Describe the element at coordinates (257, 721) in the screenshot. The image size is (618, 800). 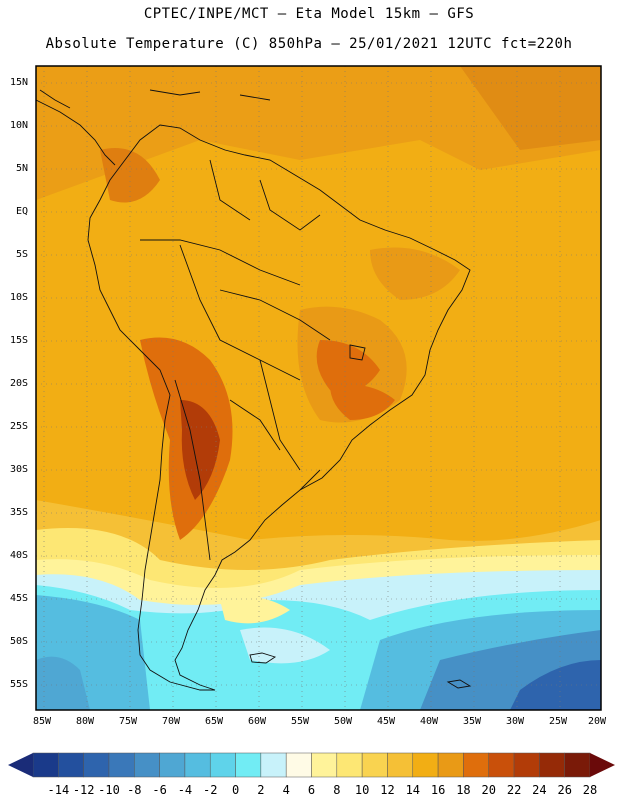
I see `lon-label: 60W` at that location.